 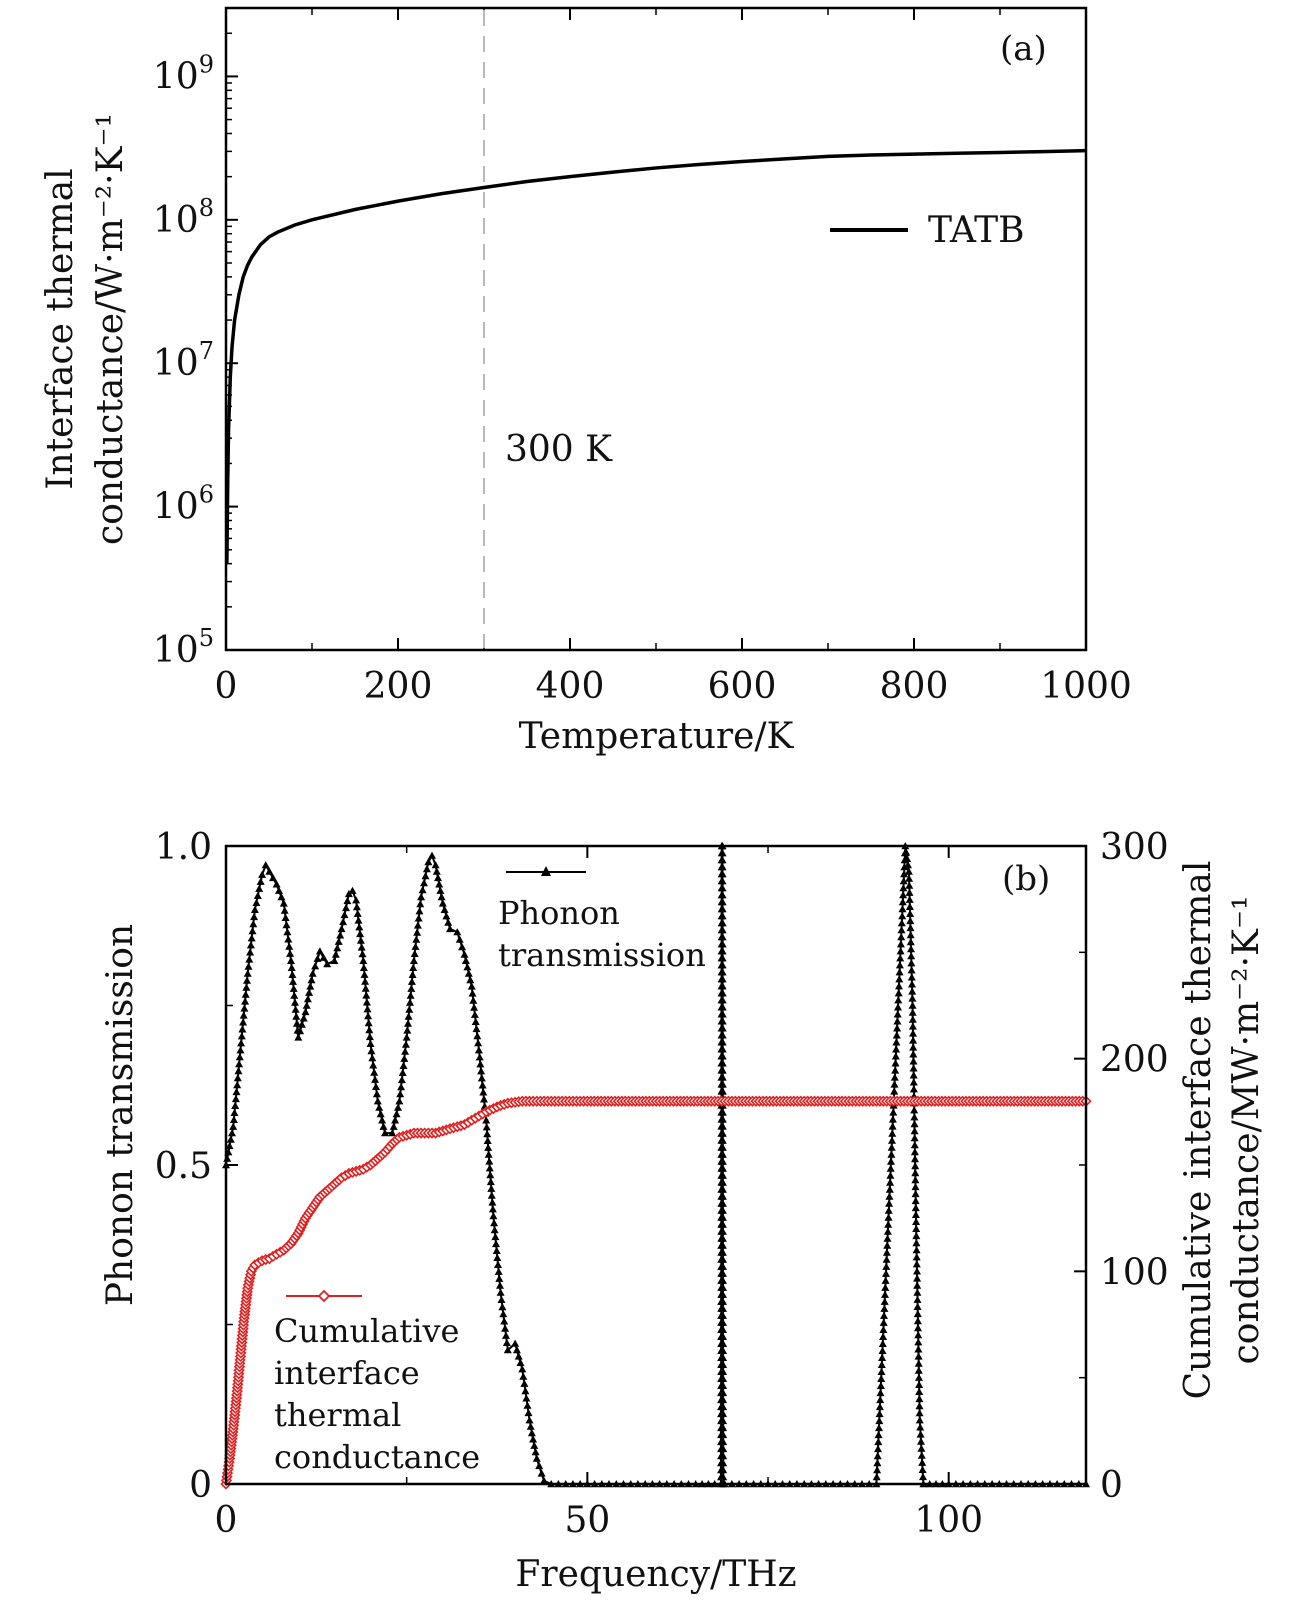 What do you see at coordinates (559, 449) in the screenshot?
I see `reference-line-label: 300 K` at bounding box center [559, 449].